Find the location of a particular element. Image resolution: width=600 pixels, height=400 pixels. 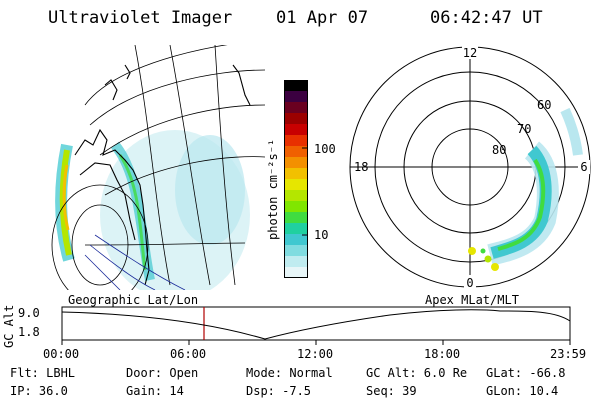

sequence-value: Seq: 39 is located at coordinates (391, 391).